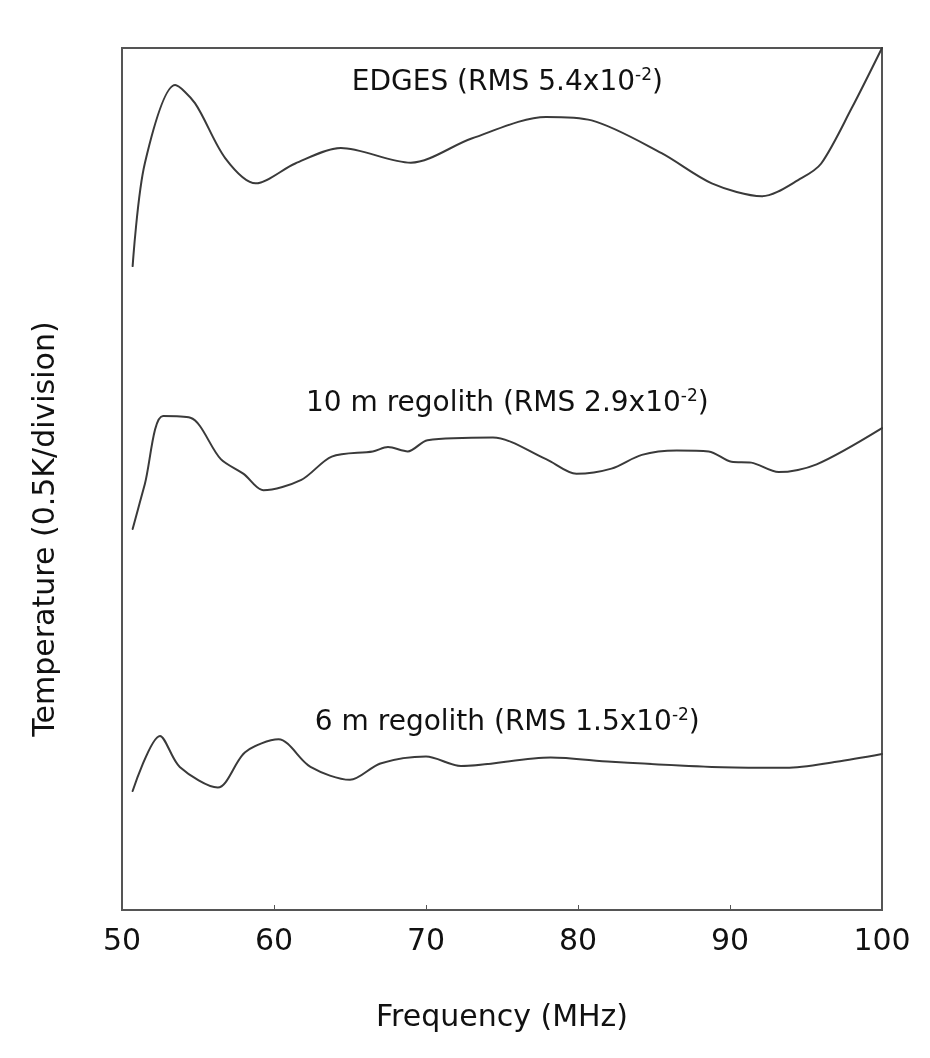 The image size is (930, 1058). I want to click on x-tick-label: 90, so click(730, 939).